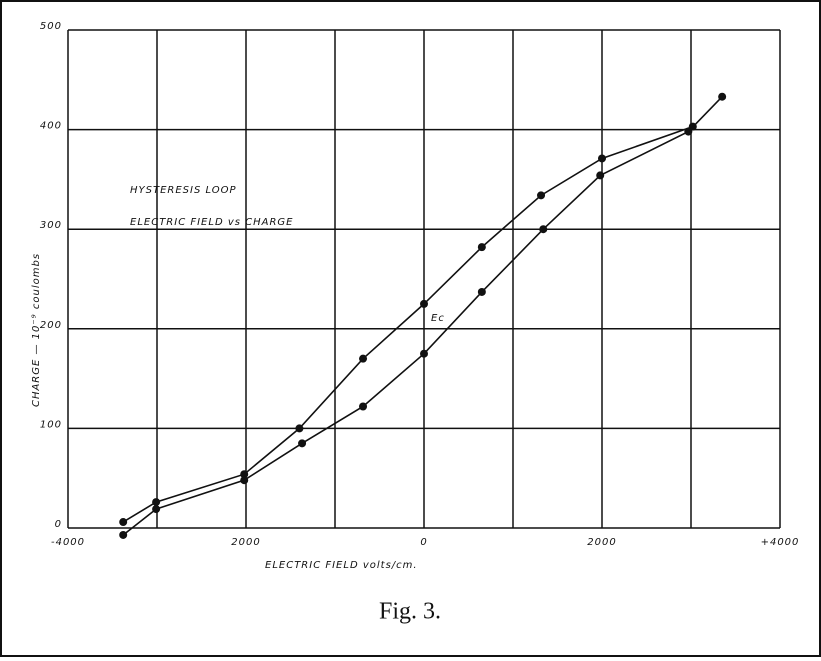 Image resolution: width=821 pixels, height=661 pixels. Describe the element at coordinates (51, 325) in the screenshot. I see `y-tick-label: 200` at that location.